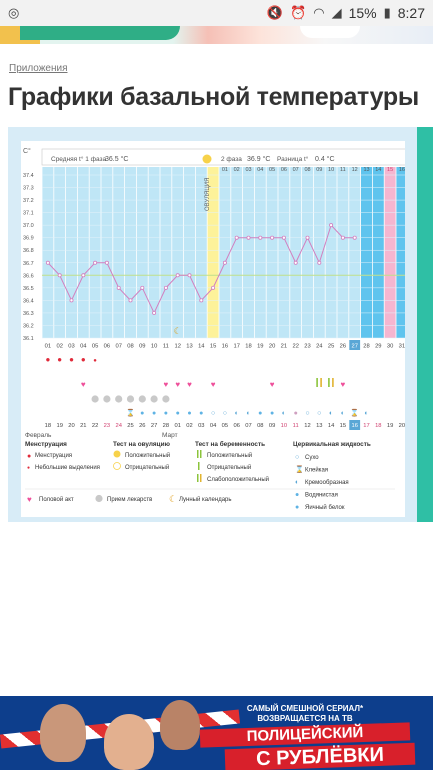  I want to click on phase2-day-label: 12, so click(355, 170).